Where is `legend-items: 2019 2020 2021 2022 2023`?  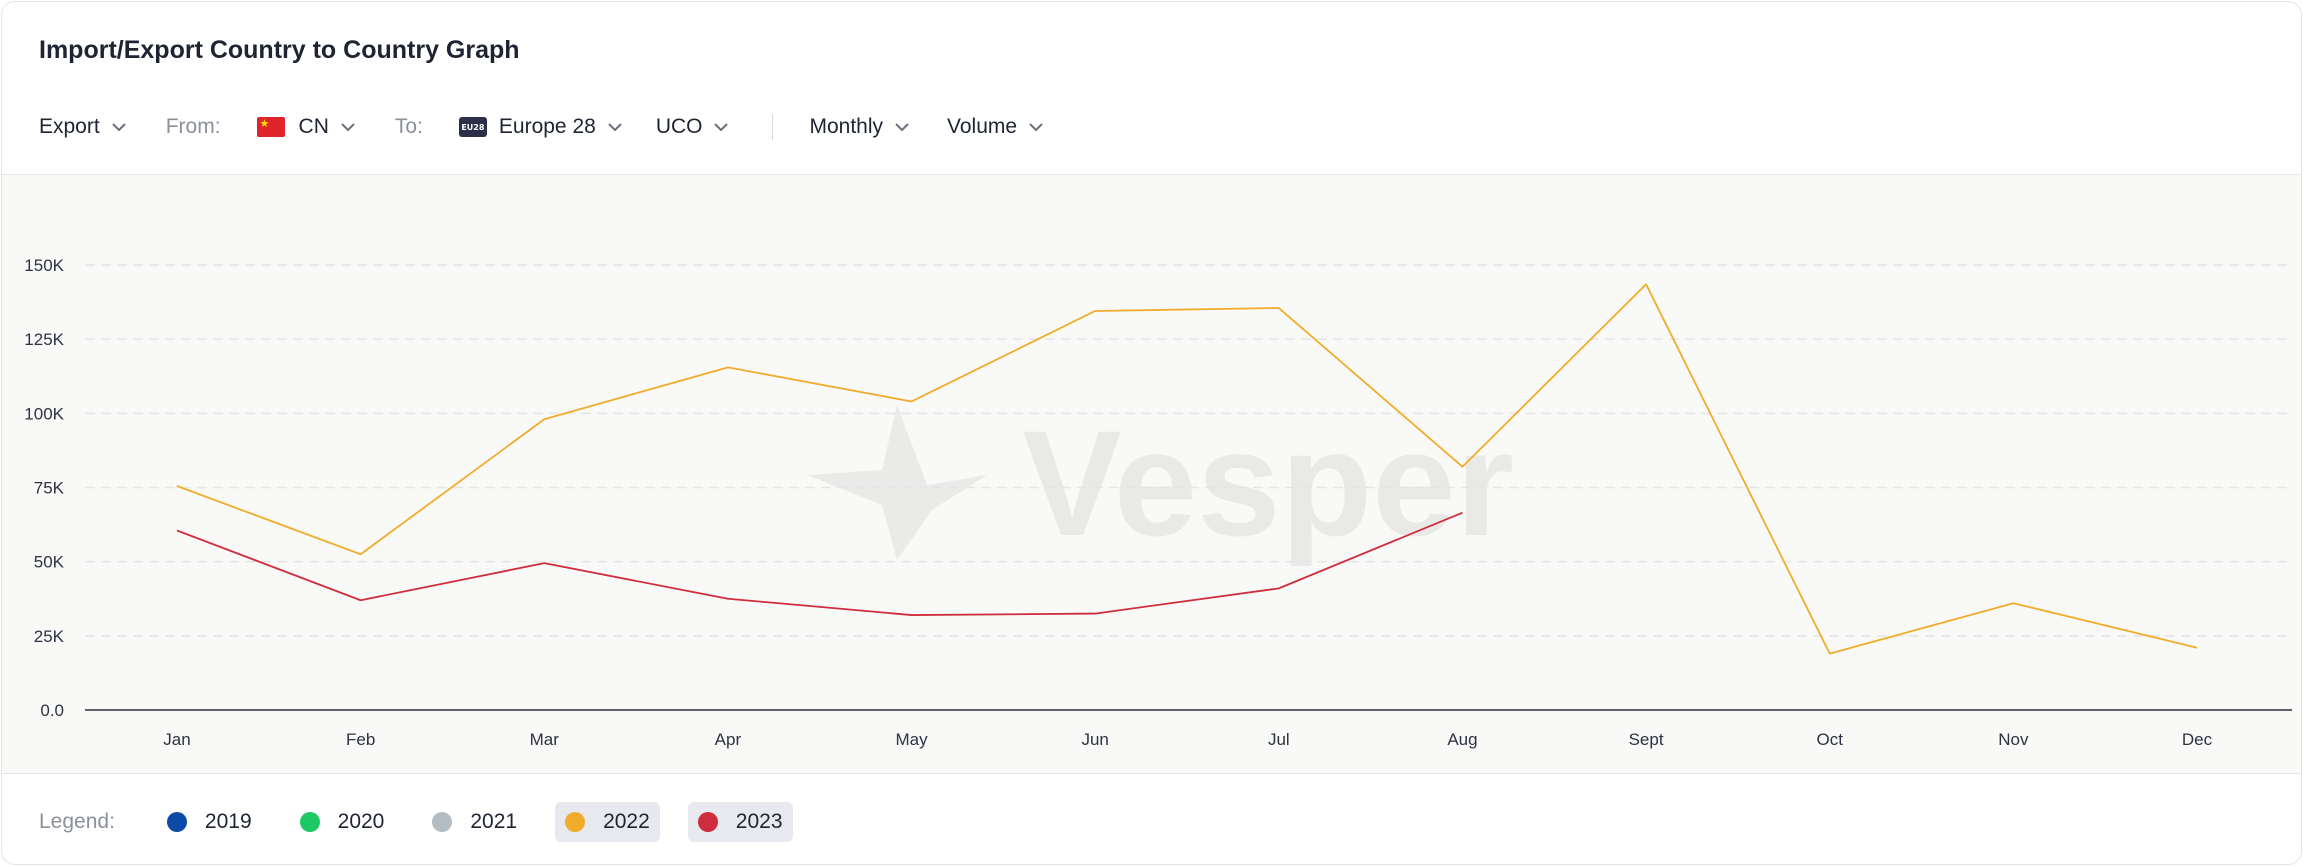
legend-items: 2019 2020 2021 2022 2023 is located at coordinates (489, 822).